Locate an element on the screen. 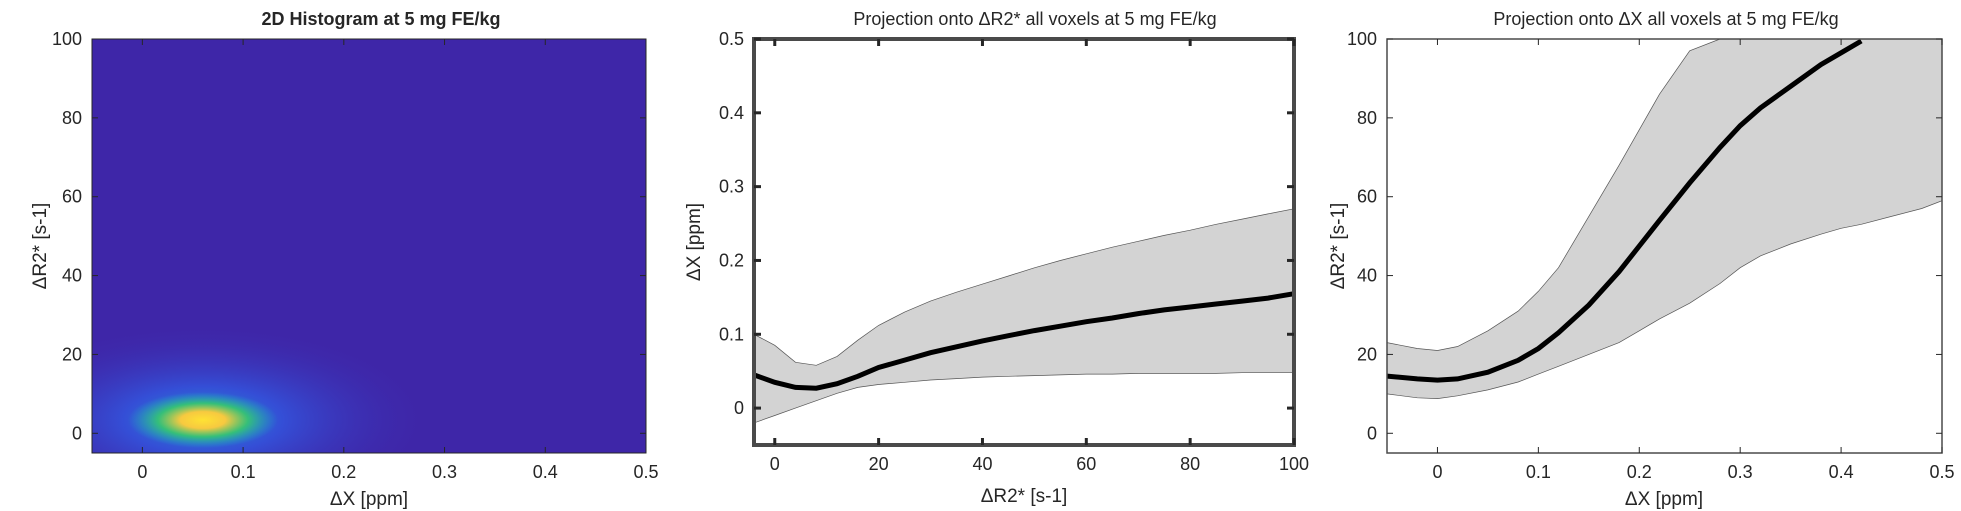 The height and width of the screenshot is (511, 1961). x-axis-label: ΔR2* [s-1] is located at coordinates (1024, 496).